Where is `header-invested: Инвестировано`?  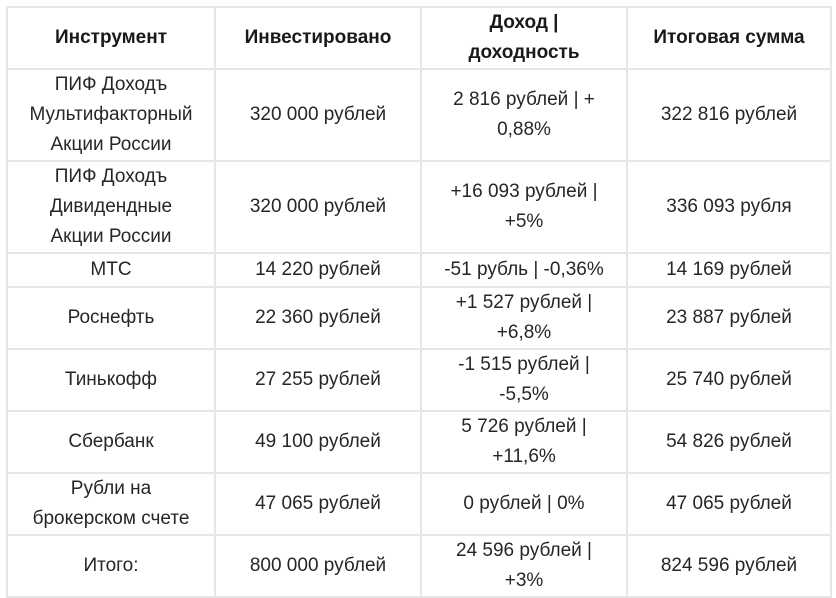 header-invested: Инвестировано is located at coordinates (318, 38).